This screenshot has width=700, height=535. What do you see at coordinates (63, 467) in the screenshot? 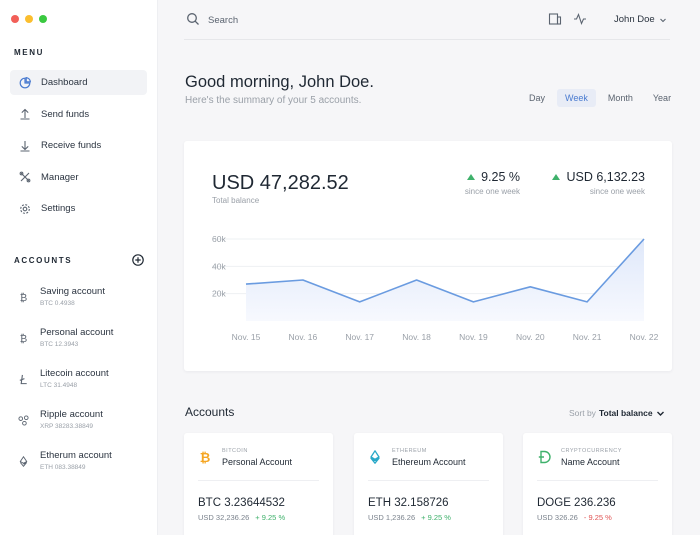
I see `account-balance: ETH 083.38849` at bounding box center [63, 467].